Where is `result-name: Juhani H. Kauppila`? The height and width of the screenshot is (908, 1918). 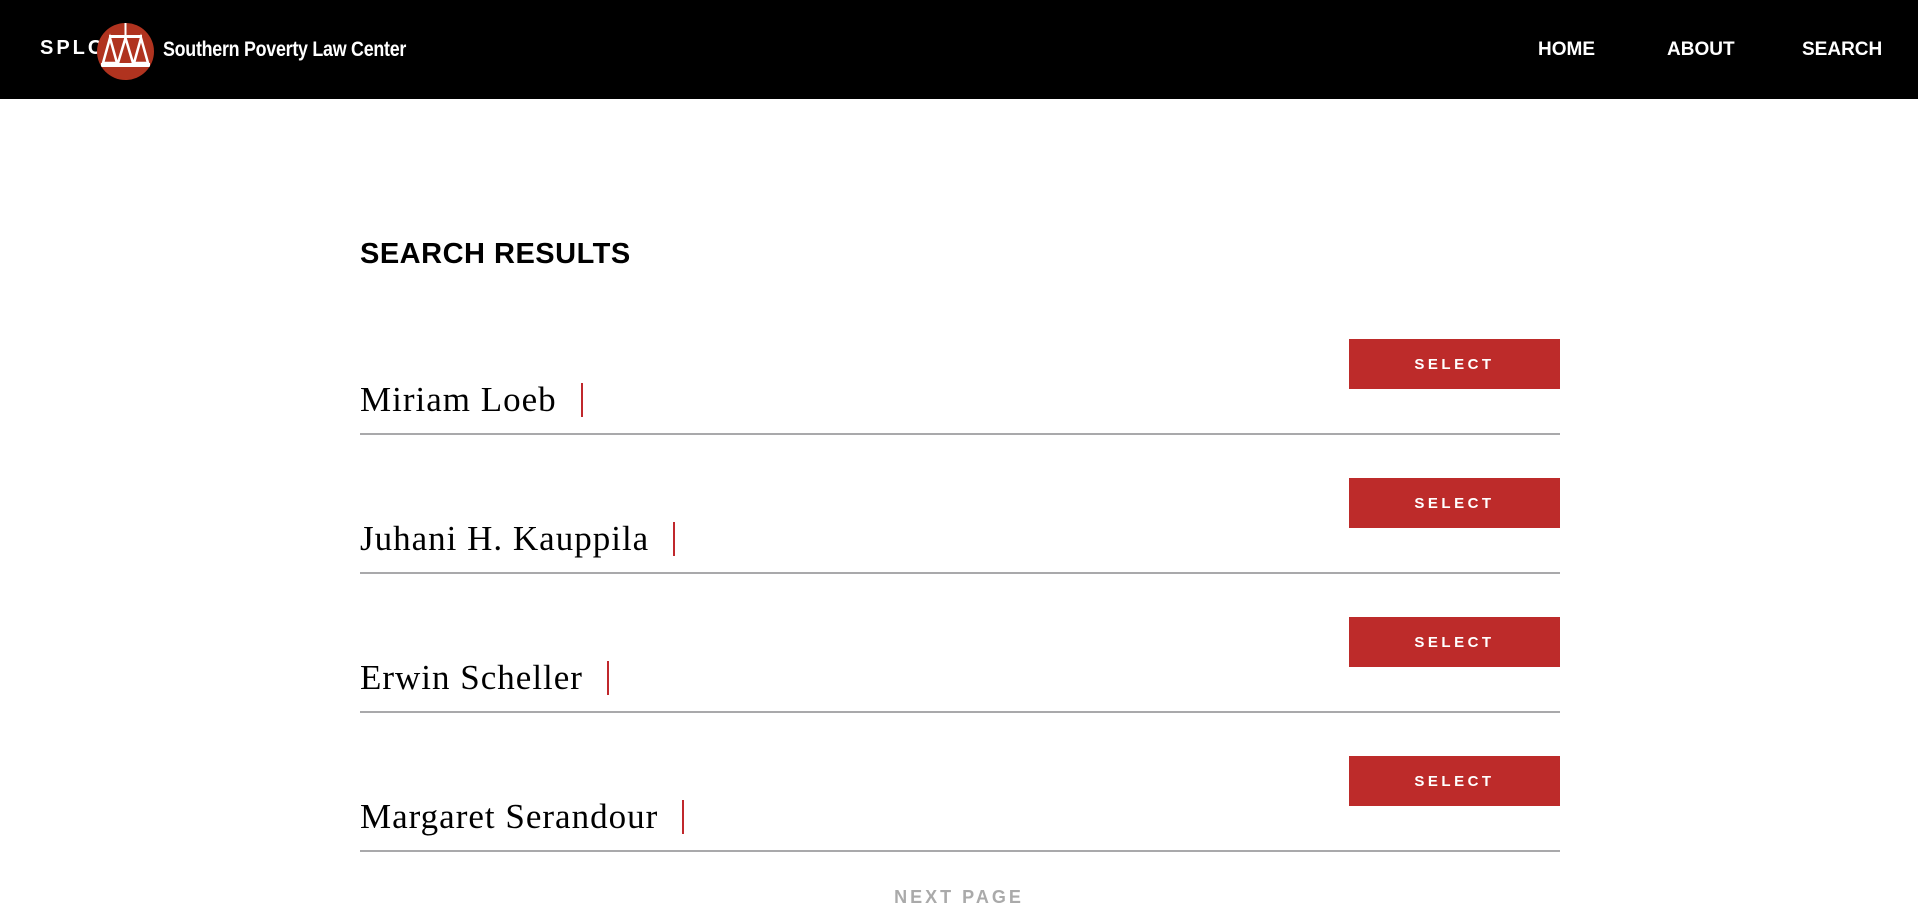 result-name: Juhani H. Kauppila is located at coordinates (518, 539).